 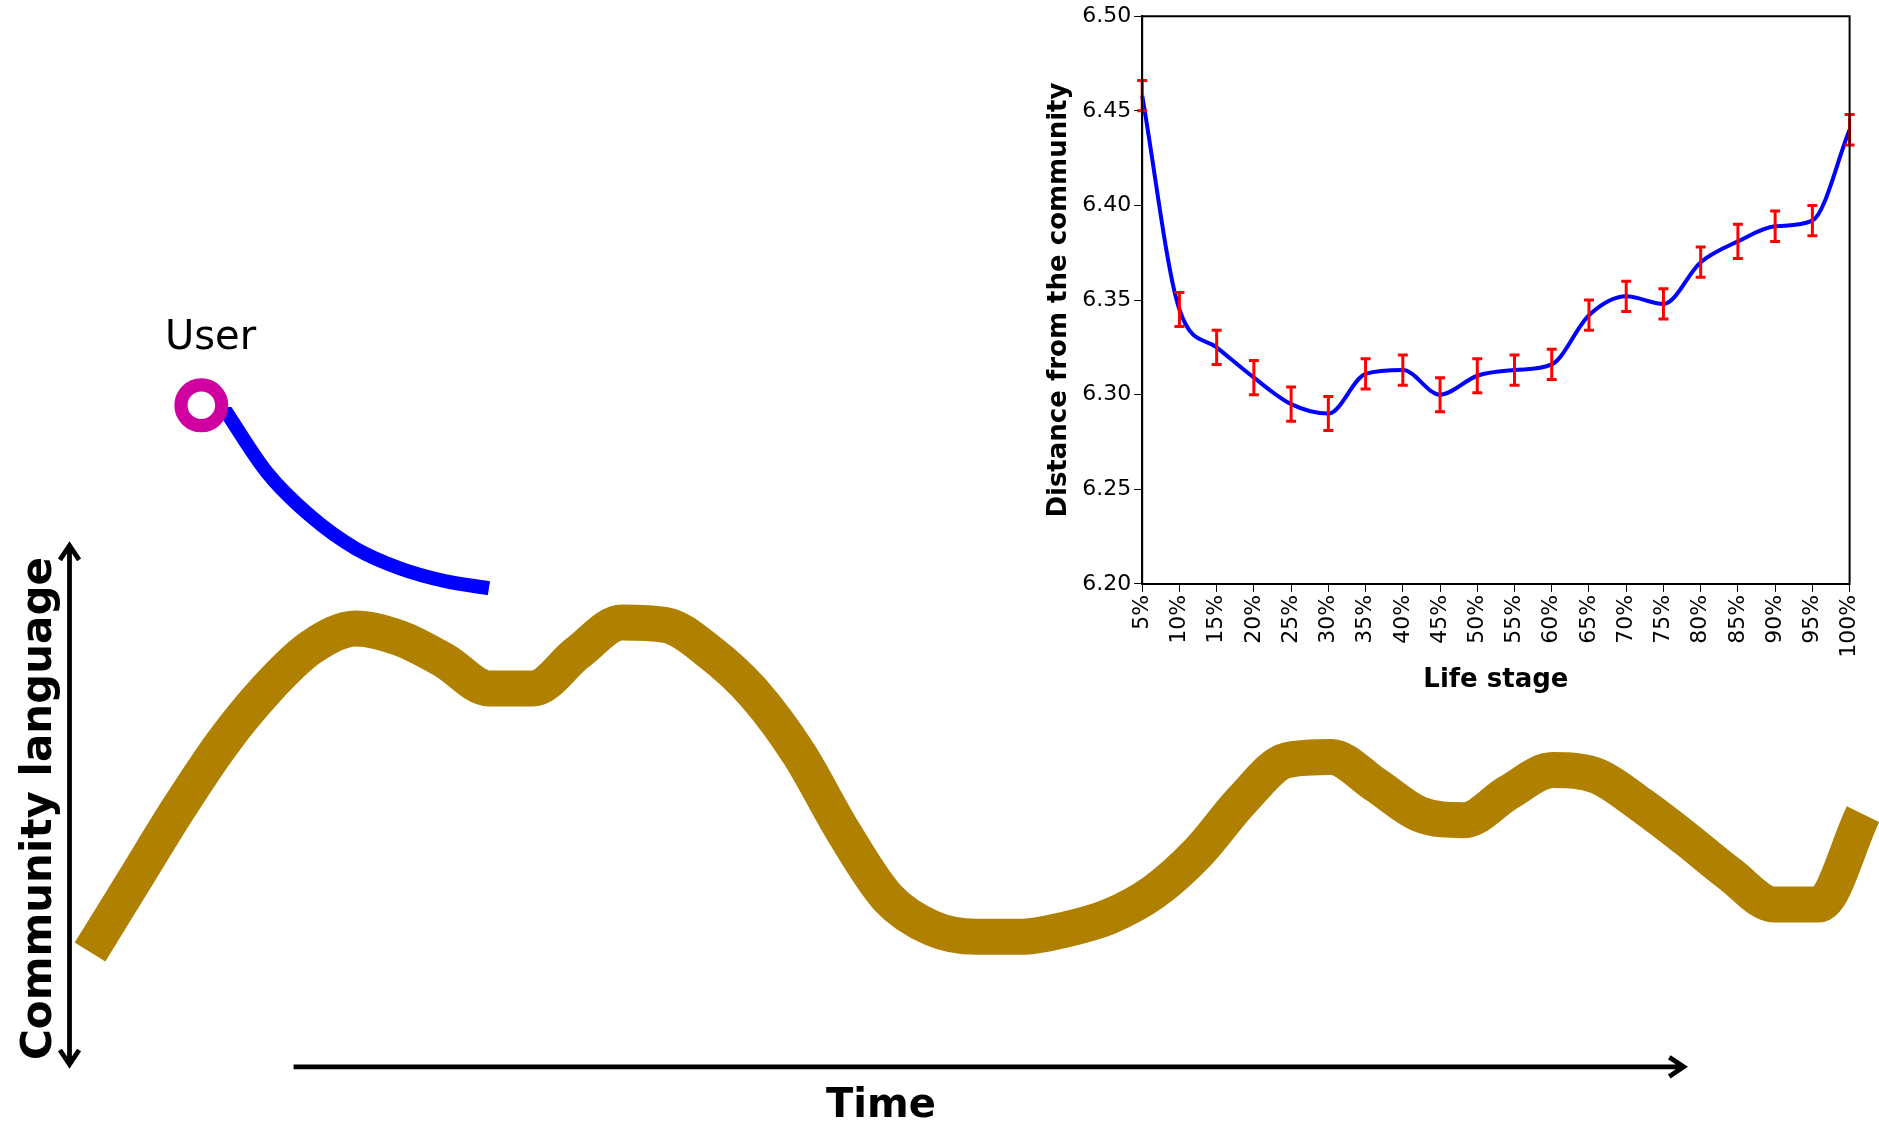 What do you see at coordinates (1178, 619) in the screenshot?
I see `x-tick-label: 10%` at bounding box center [1178, 619].